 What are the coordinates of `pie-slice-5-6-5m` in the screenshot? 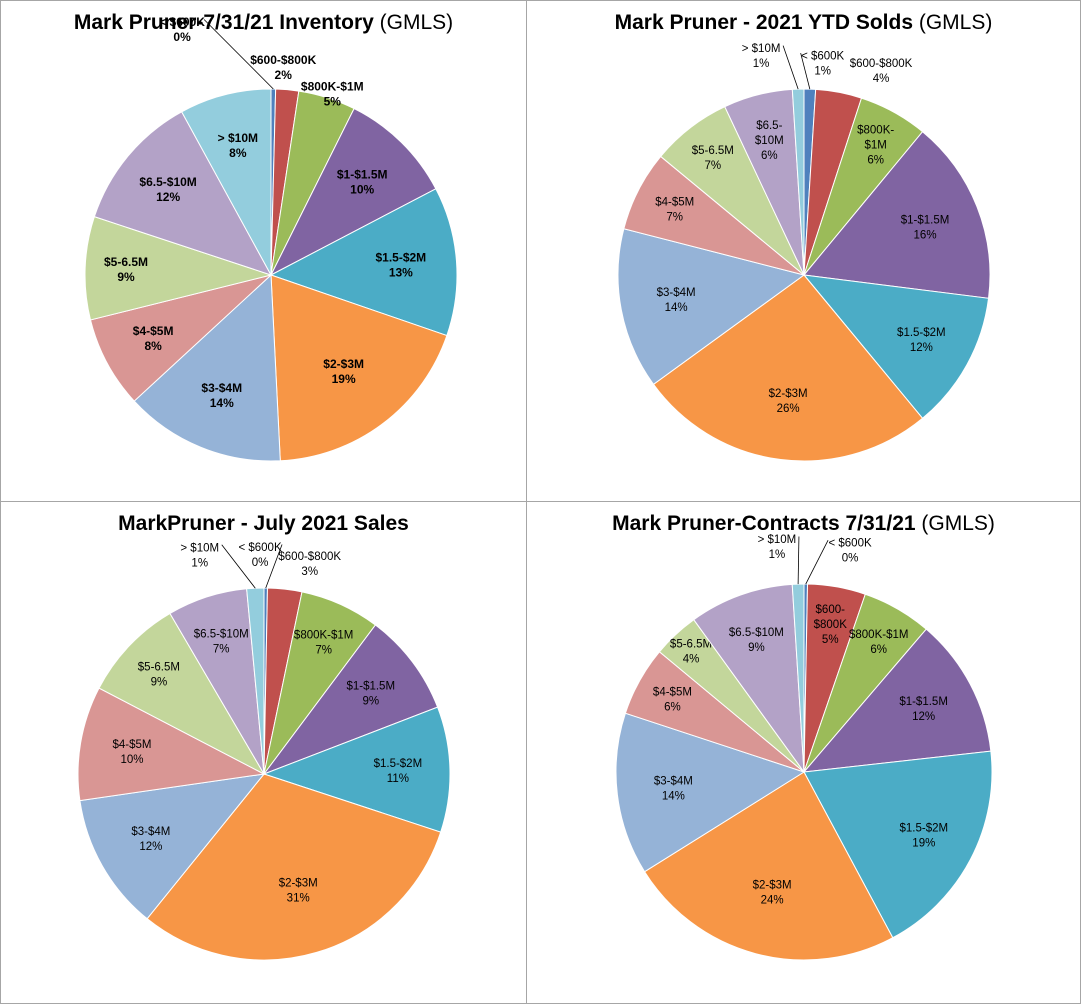 It's located at (182, 694).